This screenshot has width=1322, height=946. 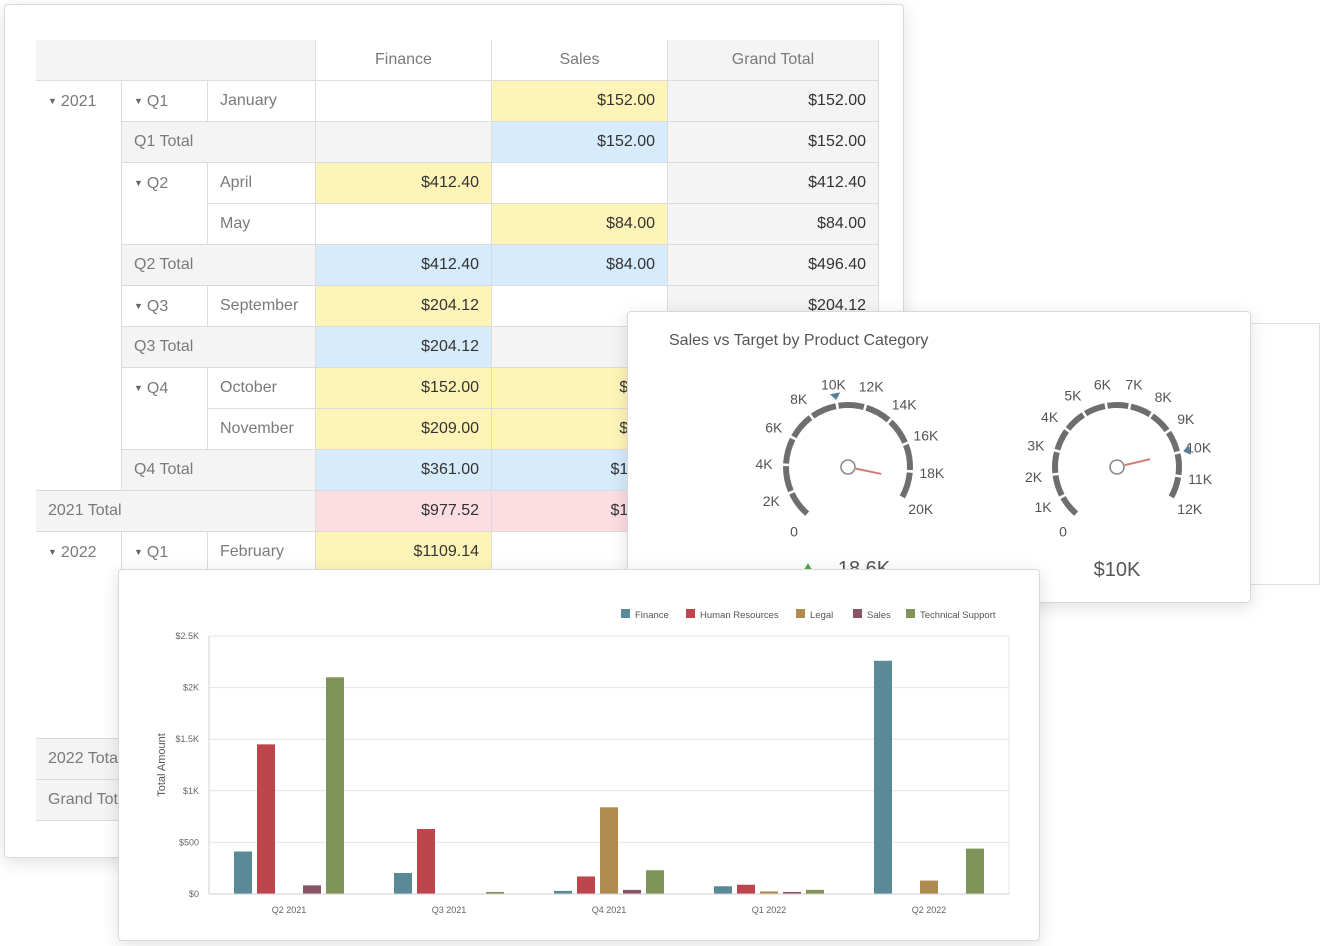 I want to click on row-header-quarter-total: Q3 Total, so click(x=219, y=347).